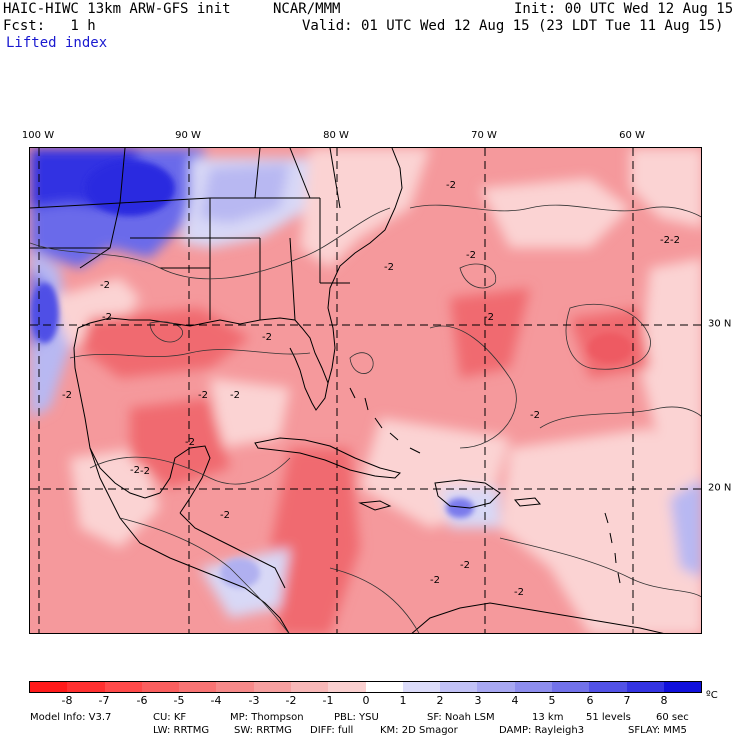 The width and height of the screenshot is (740, 740). What do you see at coordinates (712, 695) in the screenshot?
I see `colorbar-unit: ºC` at bounding box center [712, 695].